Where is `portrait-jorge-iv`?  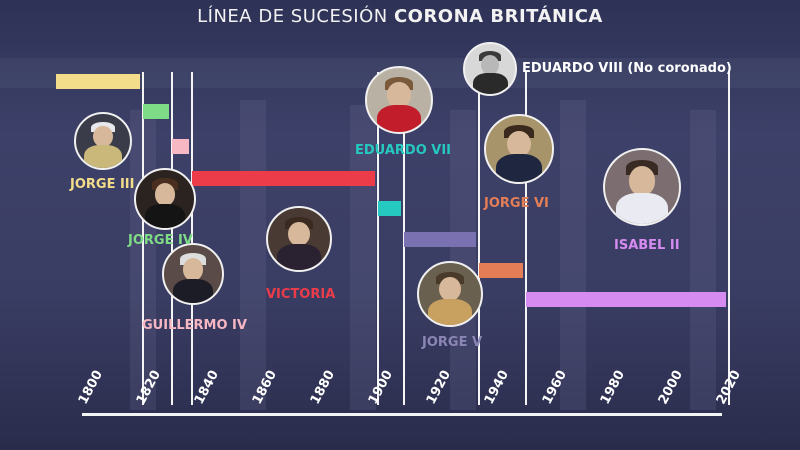 portrait-jorge-iv is located at coordinates (165, 199).